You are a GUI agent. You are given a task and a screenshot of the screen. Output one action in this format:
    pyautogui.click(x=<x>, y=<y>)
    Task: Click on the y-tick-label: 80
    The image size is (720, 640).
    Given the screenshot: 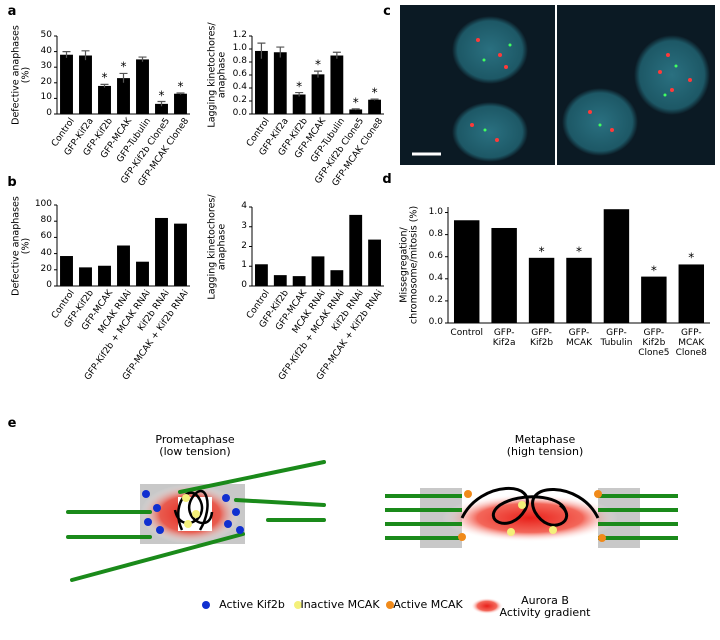 What is the action you would take?
    pyautogui.click(x=46, y=220)
    